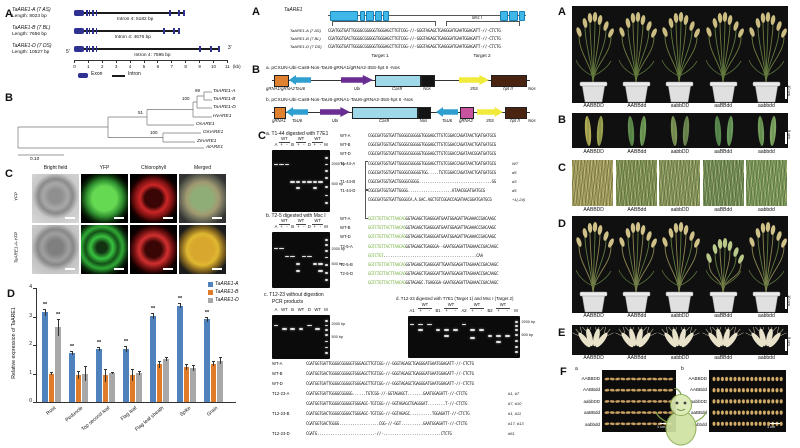 Image resolution: width=800 pixels, height=448 pixels. I want to click on field-plot-photo, so click(680, 183).